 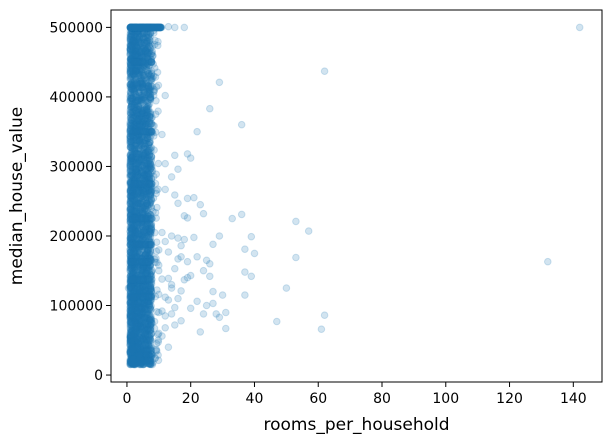 What do you see at coordinates (354, 394) in the screenshot?
I see `x-axis: 0 20 40 60 80 100 120 140` at bounding box center [354, 394].